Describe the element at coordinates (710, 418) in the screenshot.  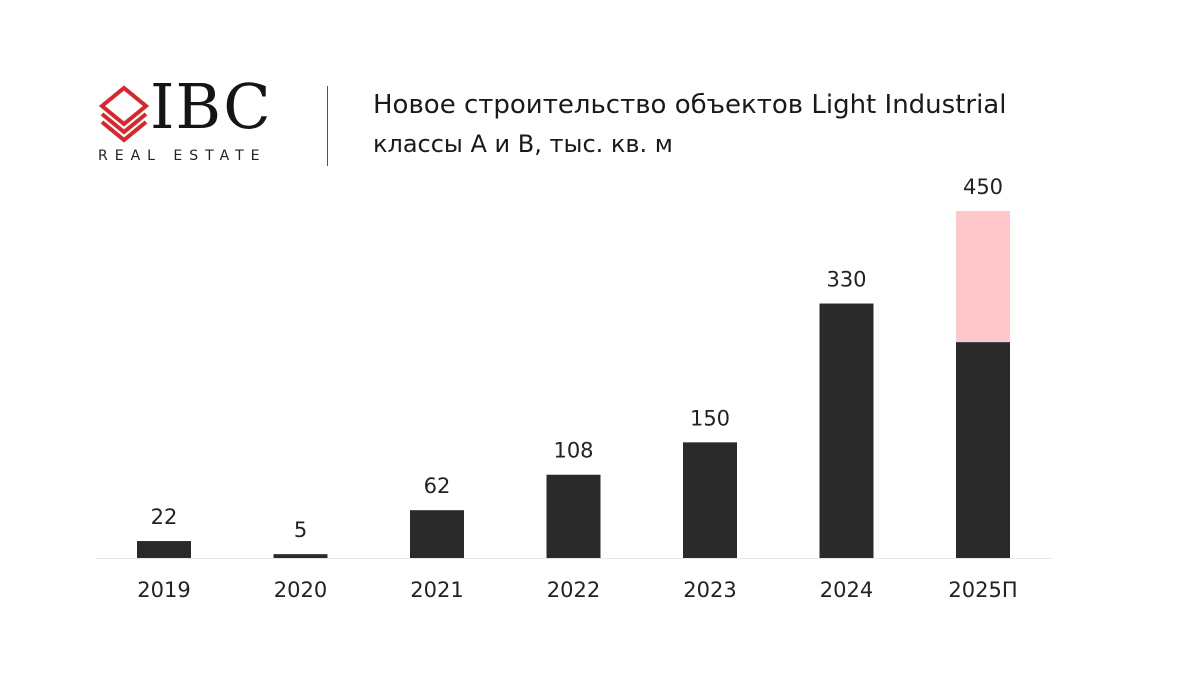
I see `data-label-2023: 150` at that location.